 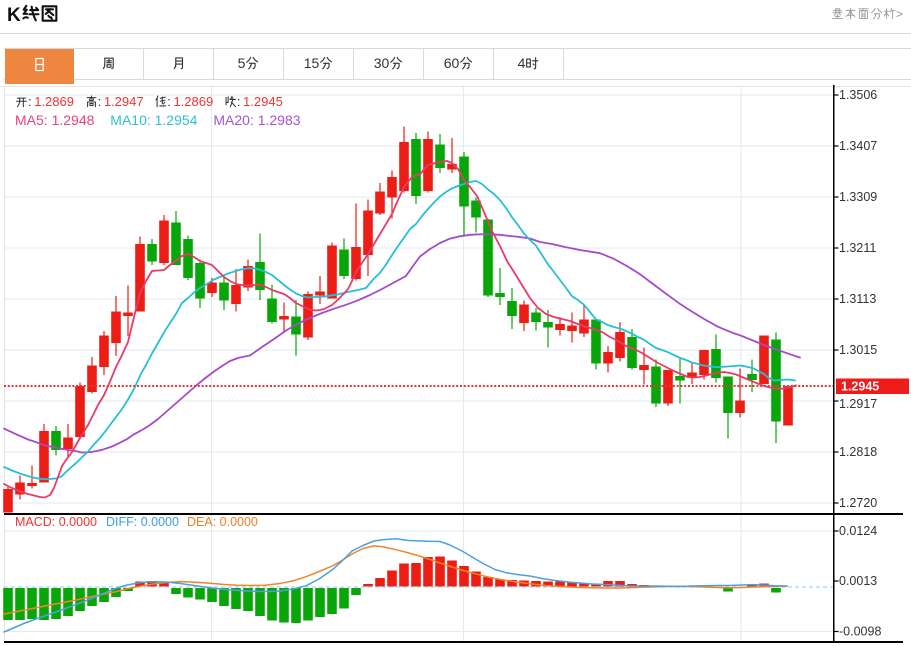 I want to click on svg-text: 0.0013, so click(x=858, y=581).